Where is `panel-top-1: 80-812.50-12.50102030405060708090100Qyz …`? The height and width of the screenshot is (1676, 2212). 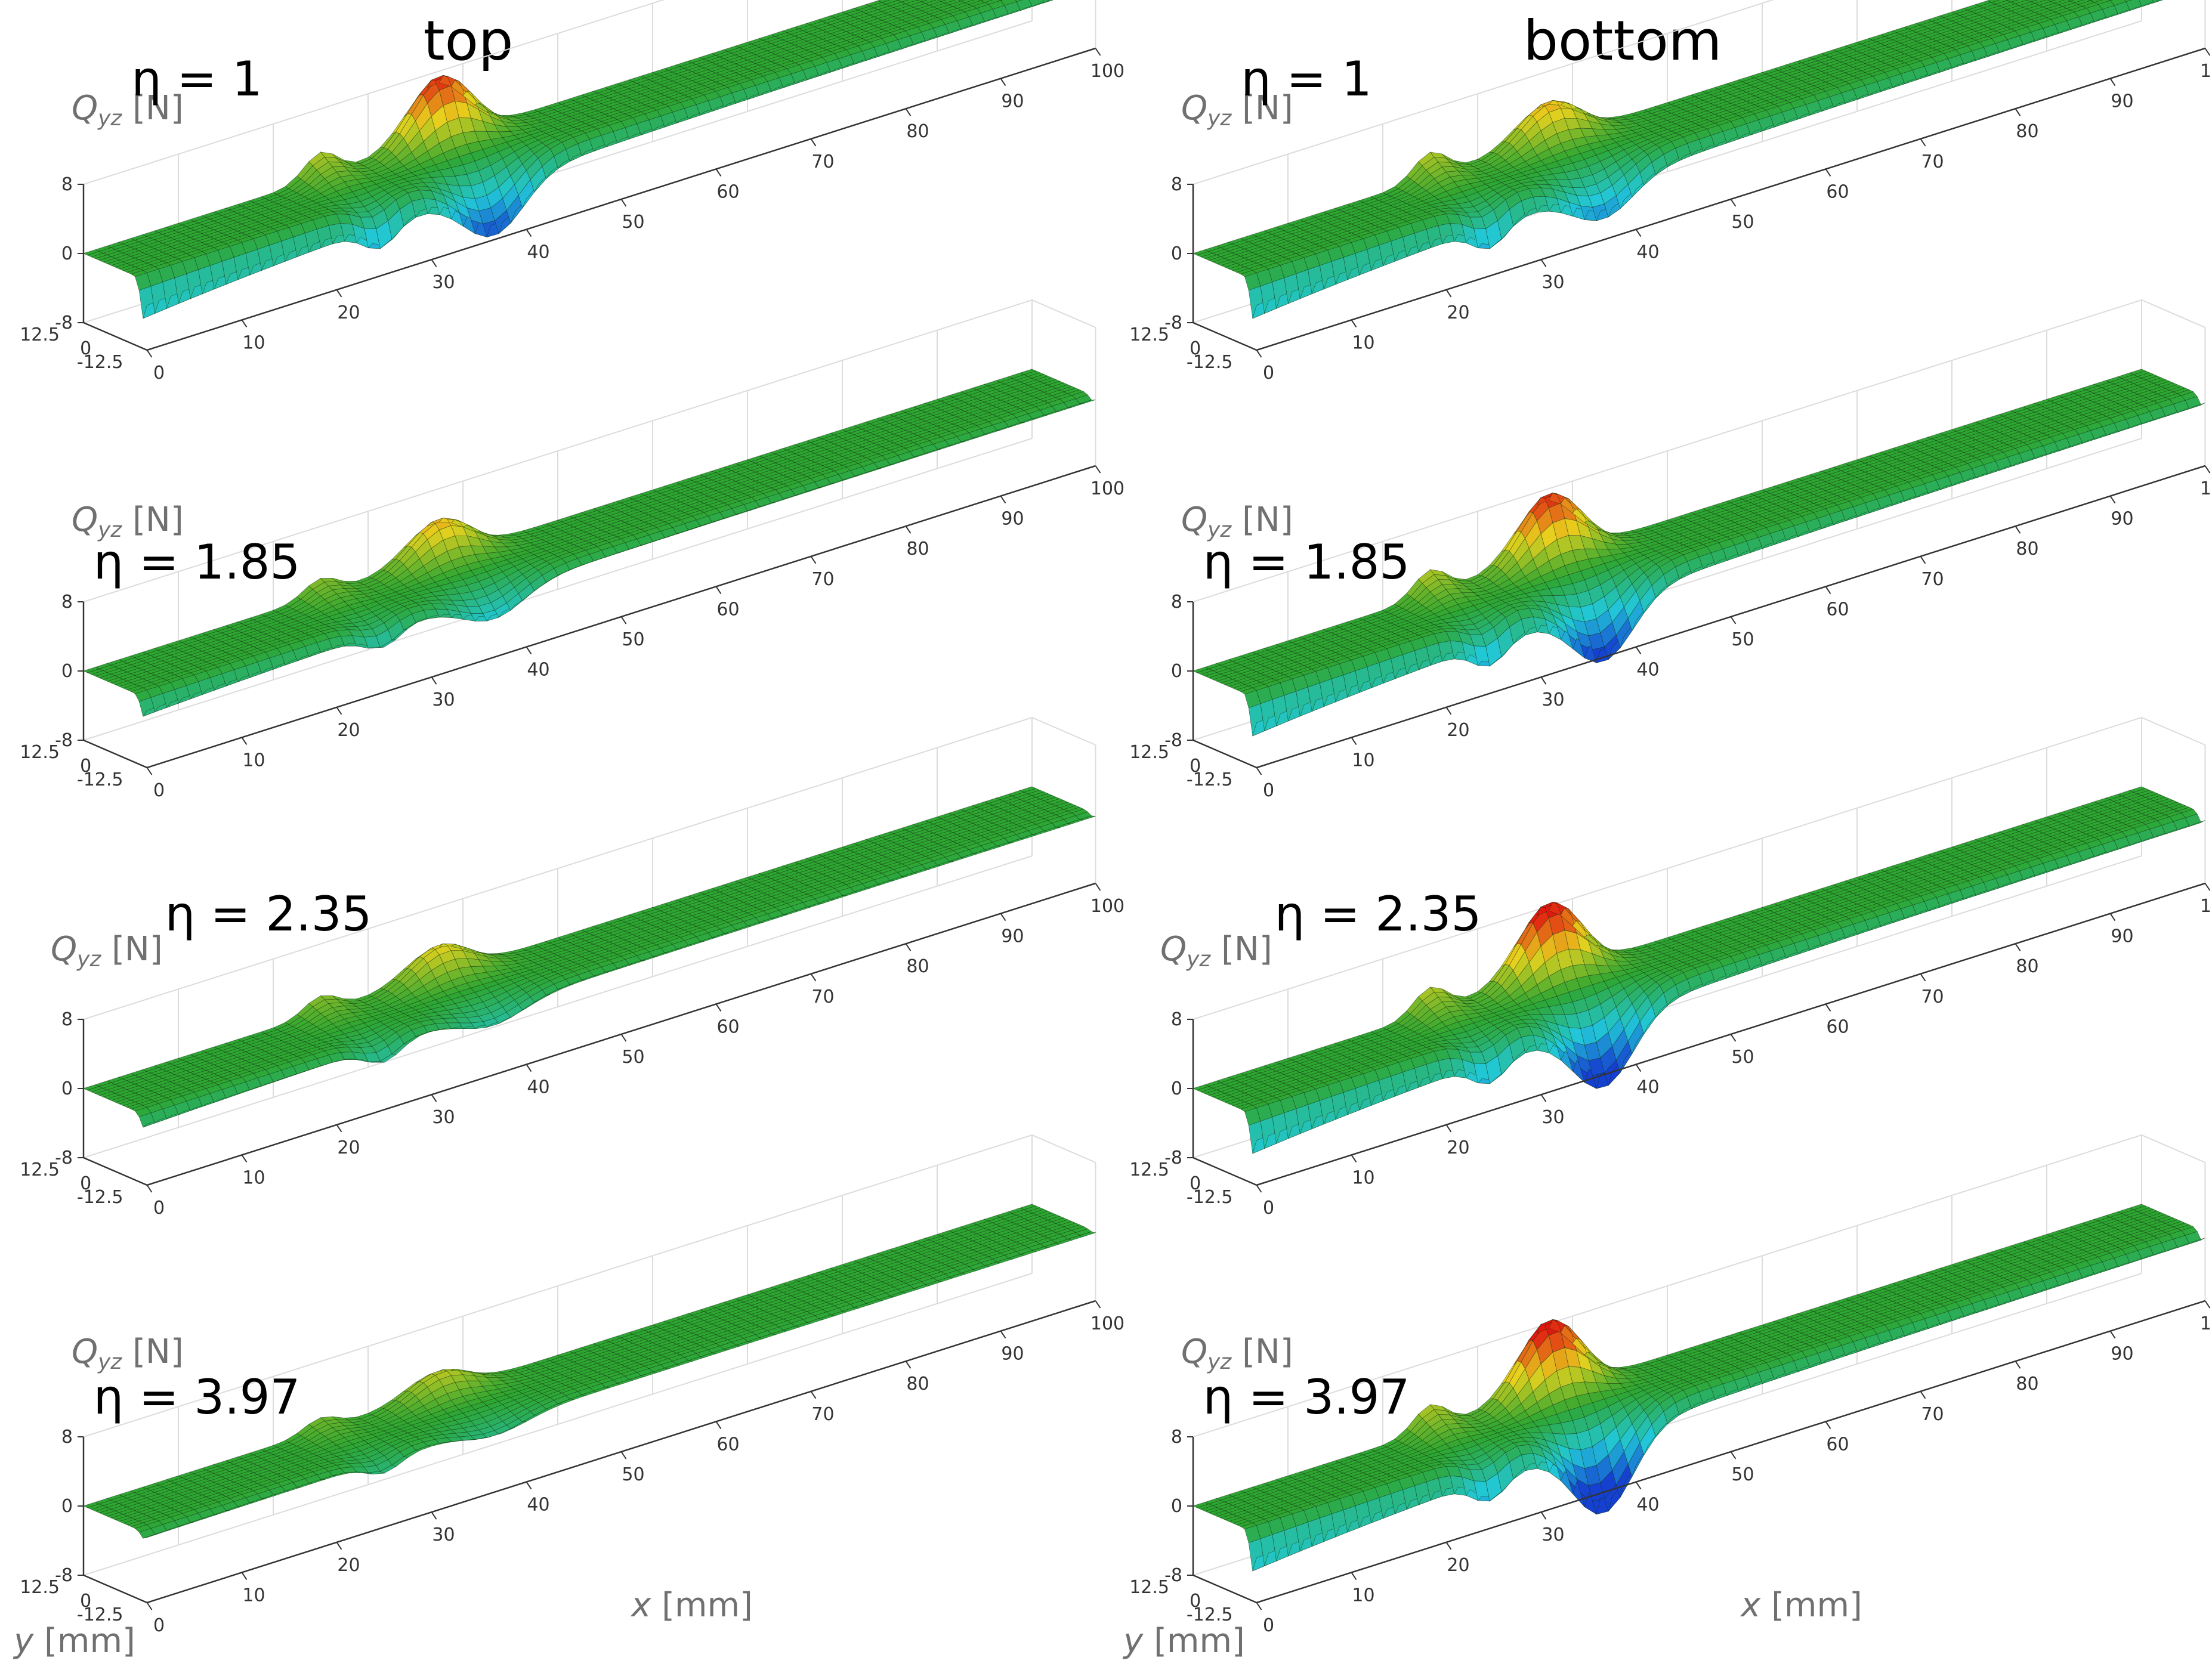
panel-top-1: 80-812.50-12.50102030405060708090100Qyz … is located at coordinates (572, 192).